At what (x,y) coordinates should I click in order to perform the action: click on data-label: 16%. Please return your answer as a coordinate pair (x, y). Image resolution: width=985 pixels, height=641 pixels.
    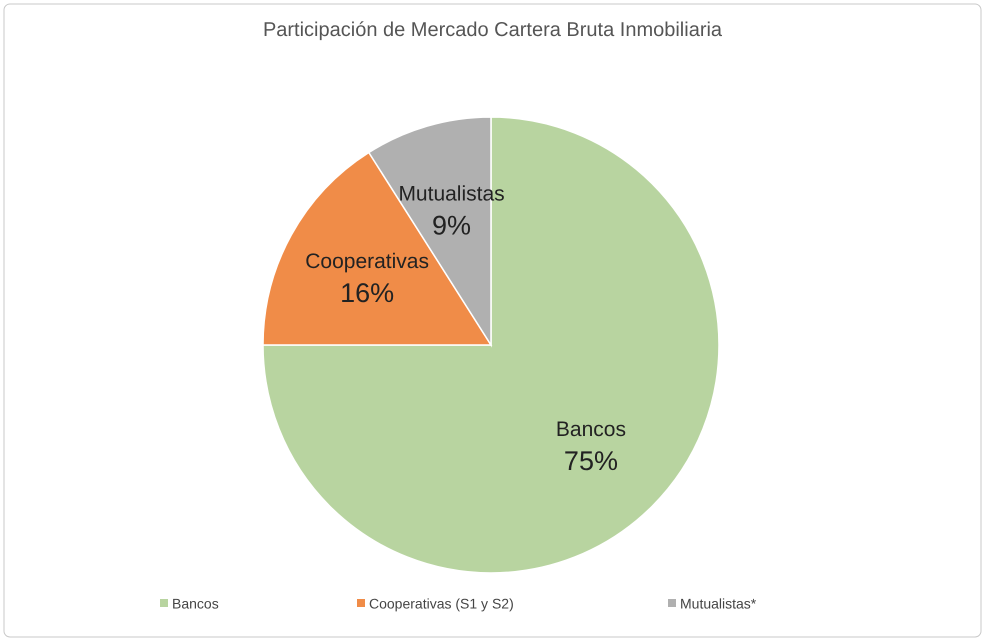
    Looking at the image, I should click on (367, 293).